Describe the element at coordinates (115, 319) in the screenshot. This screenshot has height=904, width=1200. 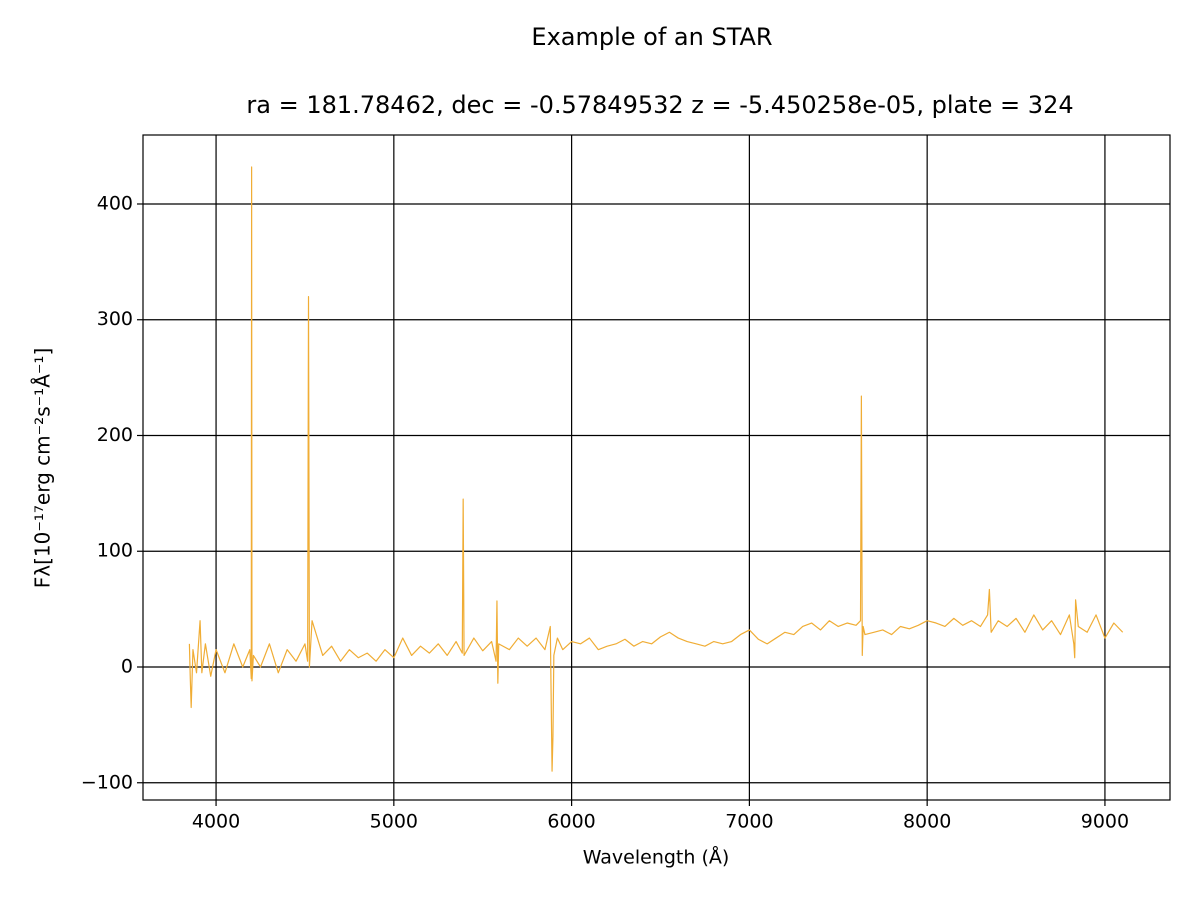
I see `y-tick-label: 300` at that location.